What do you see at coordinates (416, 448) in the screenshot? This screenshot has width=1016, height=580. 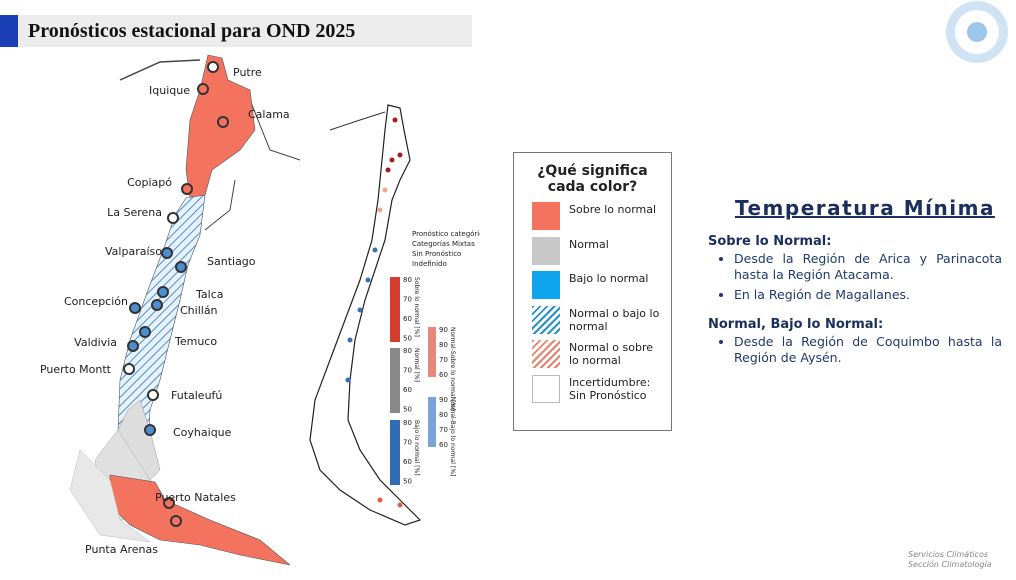 I see `colorbar-title: Bajo lo normal [%]` at bounding box center [416, 448].